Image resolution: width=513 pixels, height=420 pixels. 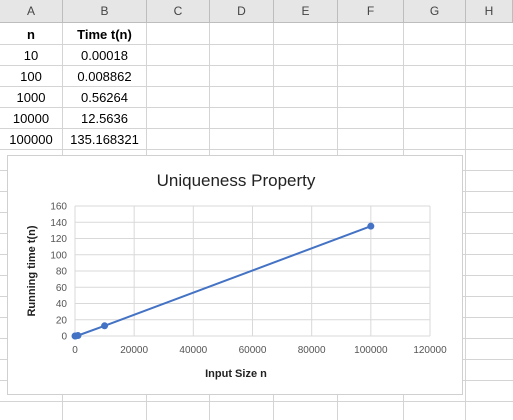 I want to click on y-tick-label: 100, so click(x=58, y=255).